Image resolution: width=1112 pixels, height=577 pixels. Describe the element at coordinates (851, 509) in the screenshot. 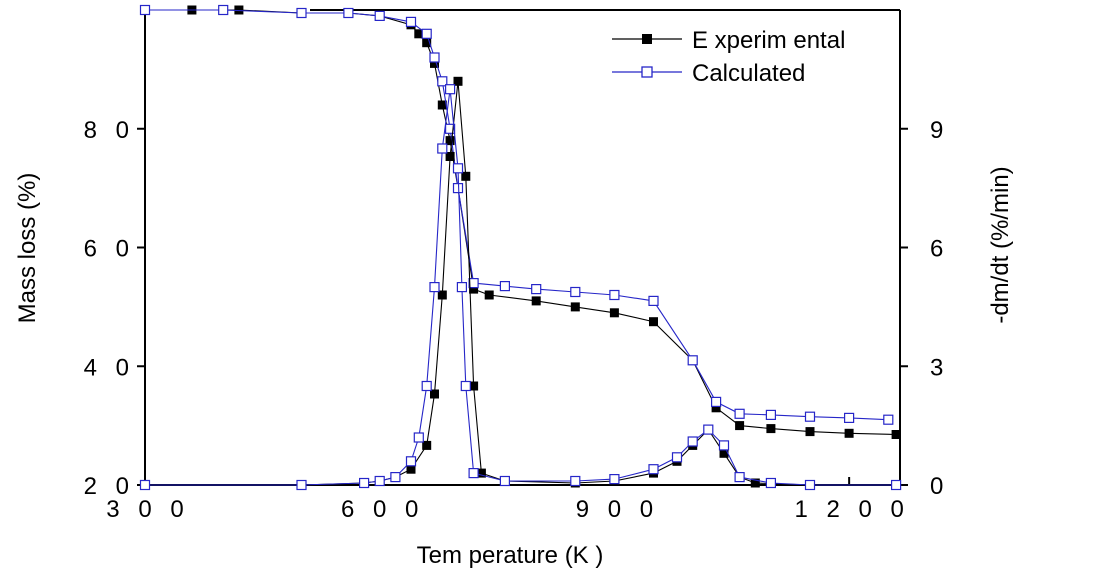

I see `x-tick-label: 1 2 0 0` at that location.